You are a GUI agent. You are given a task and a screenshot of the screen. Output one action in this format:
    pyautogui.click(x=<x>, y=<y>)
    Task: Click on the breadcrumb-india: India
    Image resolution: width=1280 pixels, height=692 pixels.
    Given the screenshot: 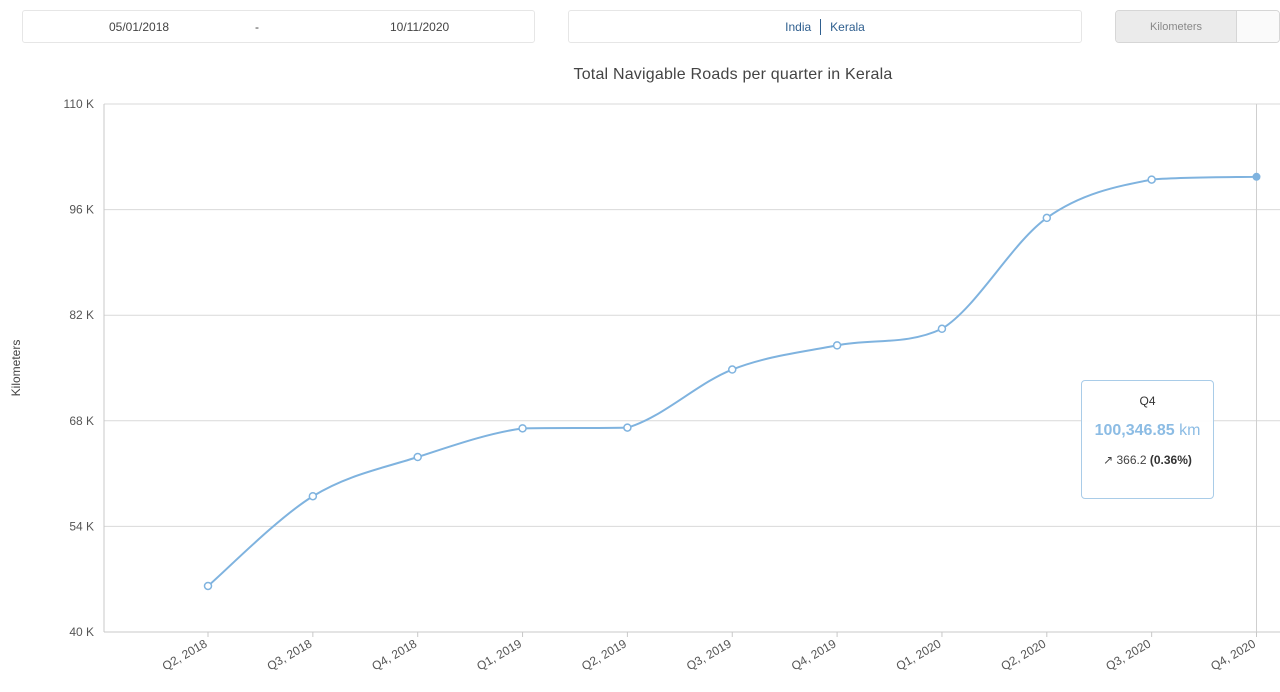 What is the action you would take?
    pyautogui.click(x=798, y=26)
    